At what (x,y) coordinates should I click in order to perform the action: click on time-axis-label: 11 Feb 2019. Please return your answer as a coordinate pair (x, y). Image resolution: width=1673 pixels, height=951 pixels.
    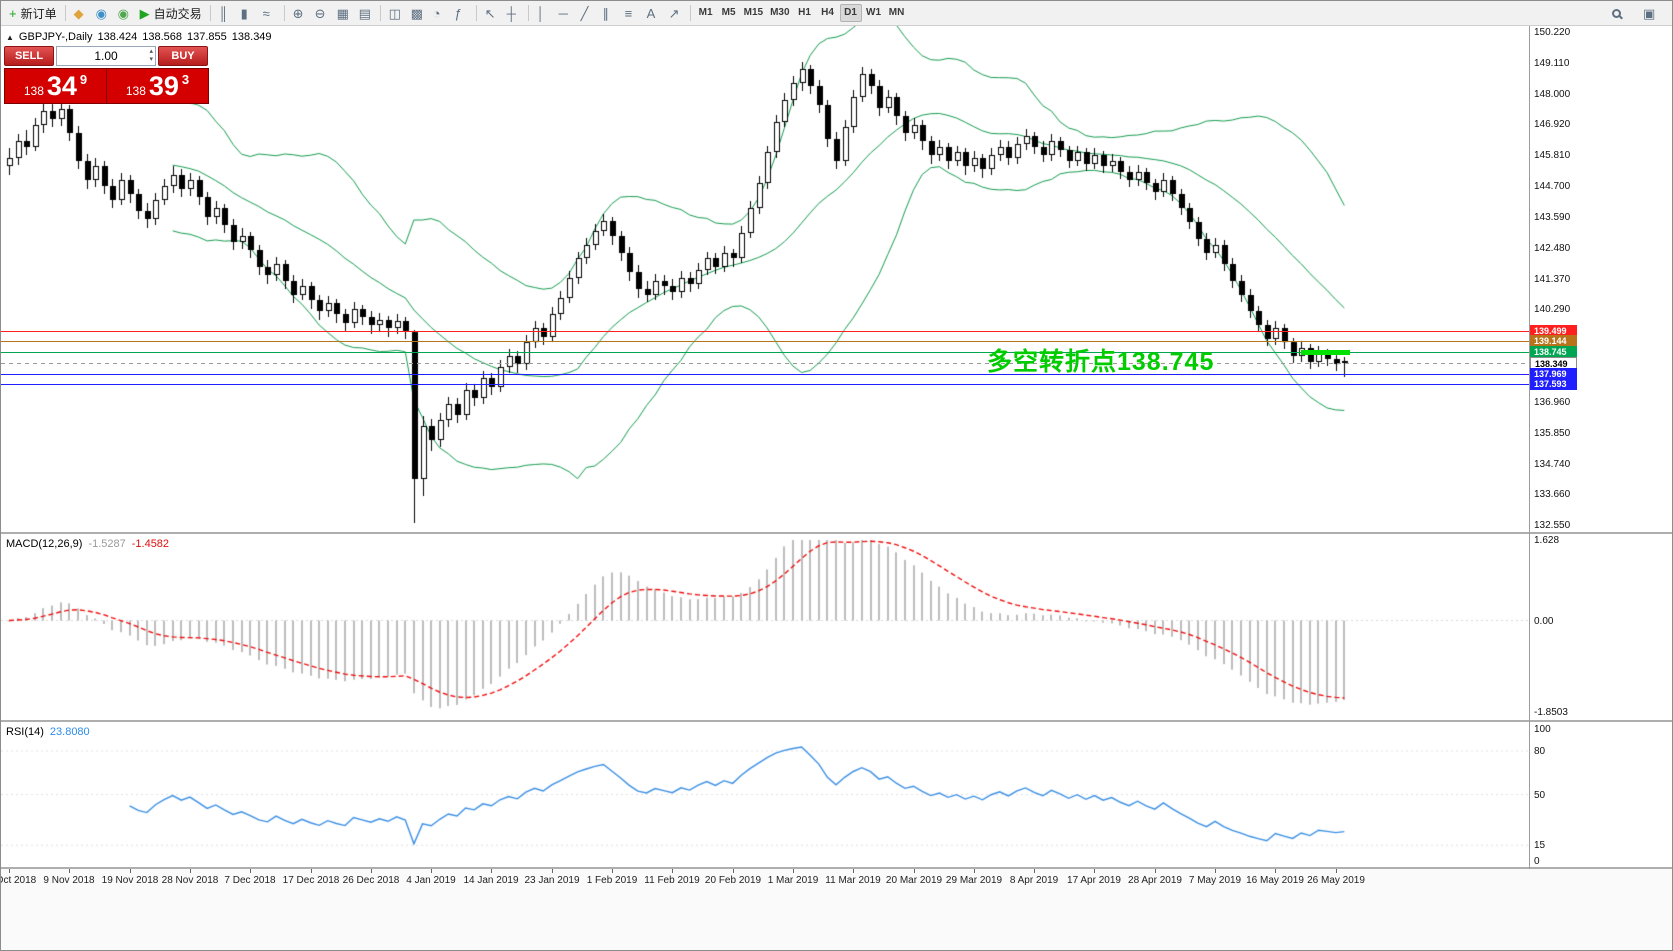
    Looking at the image, I should click on (672, 880).